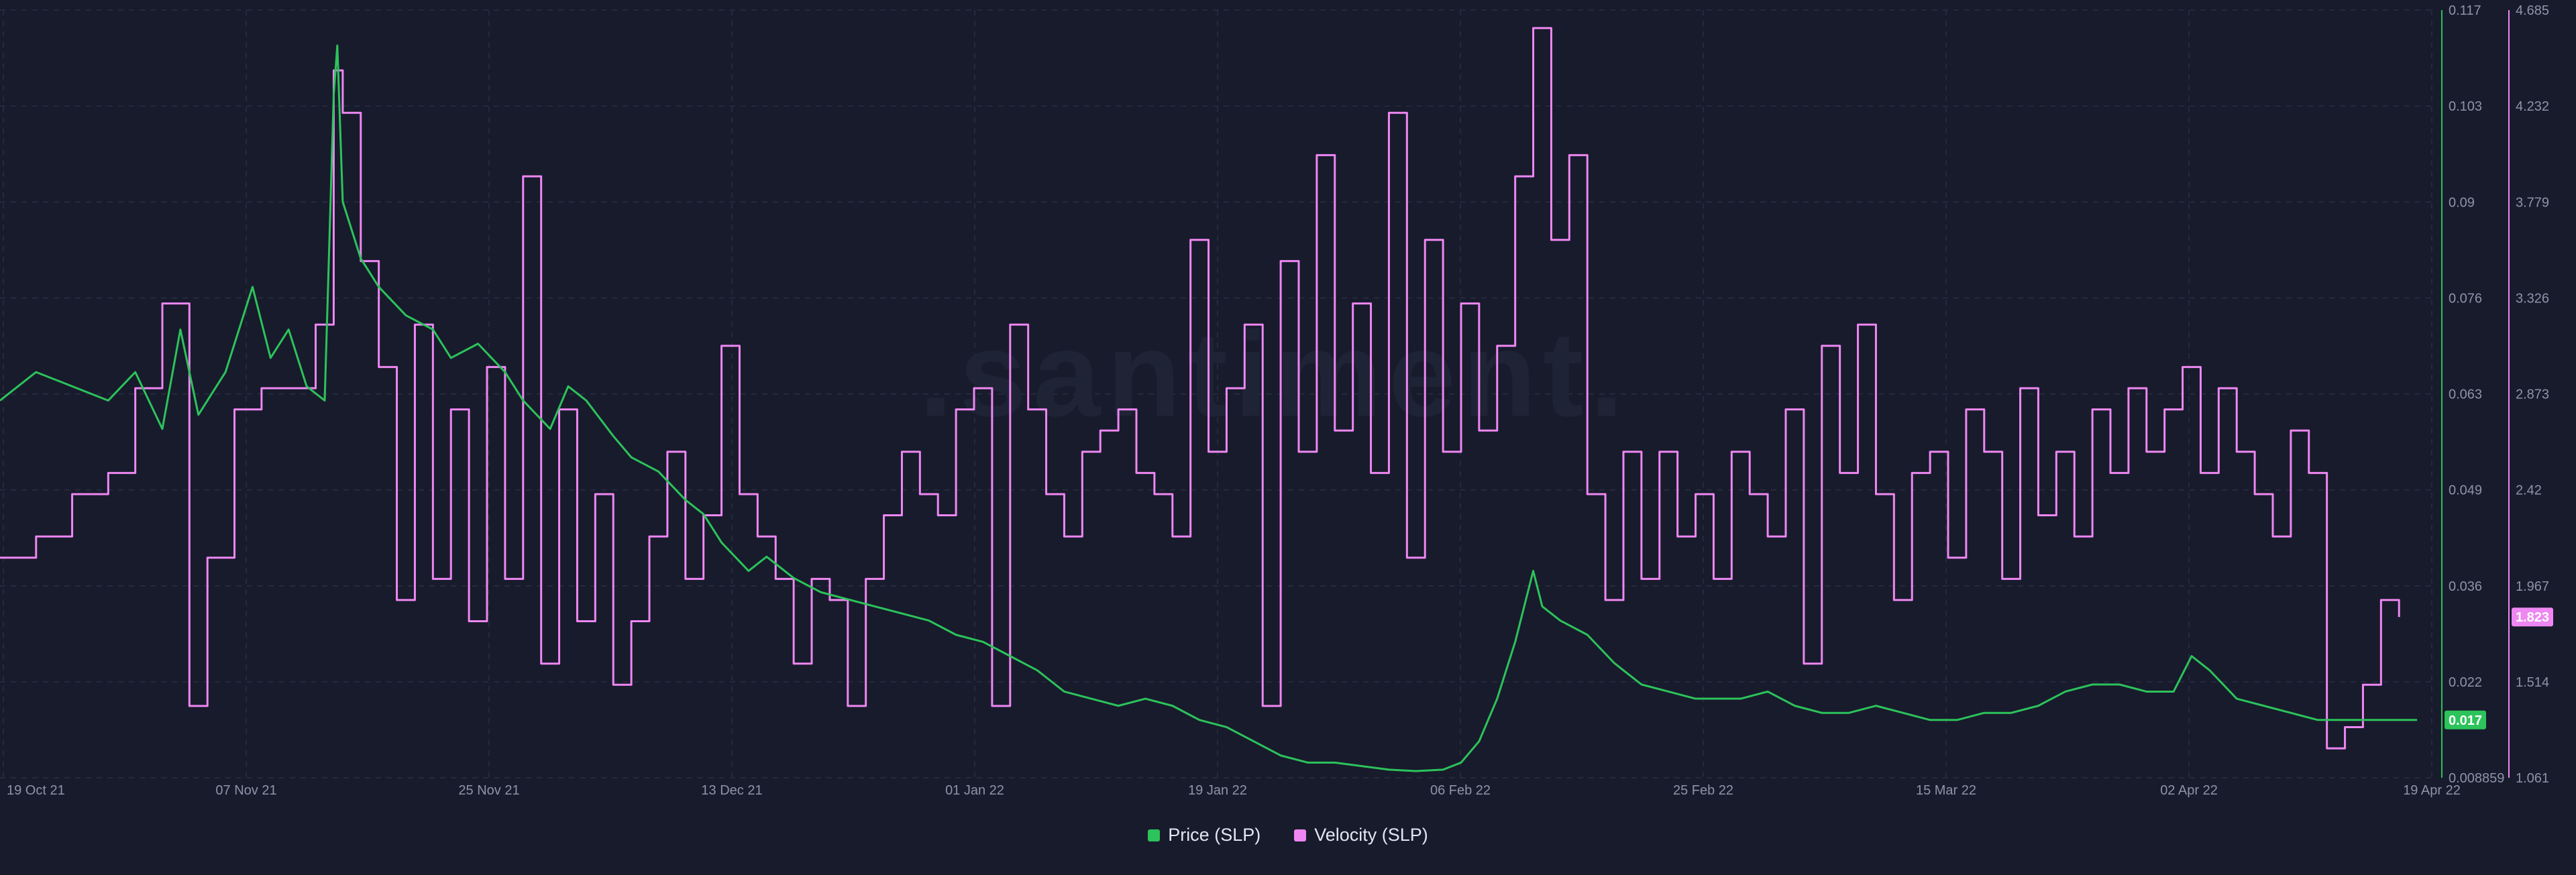  What do you see at coordinates (2532, 682) in the screenshot?
I see `velocity-tick-label: 1.514` at bounding box center [2532, 682].